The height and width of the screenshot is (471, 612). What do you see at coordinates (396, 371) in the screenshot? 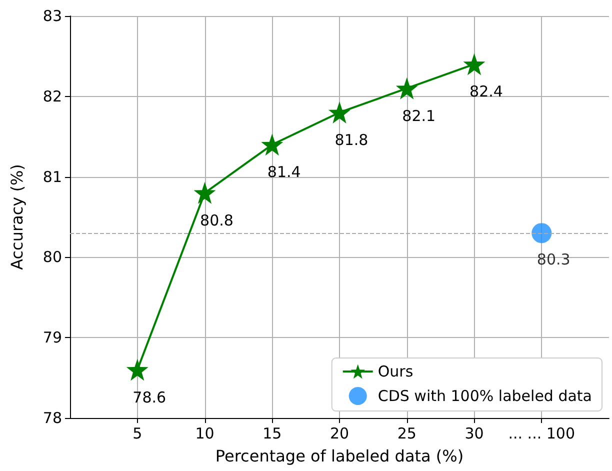
I see `legend-label: Ours` at bounding box center [396, 371].